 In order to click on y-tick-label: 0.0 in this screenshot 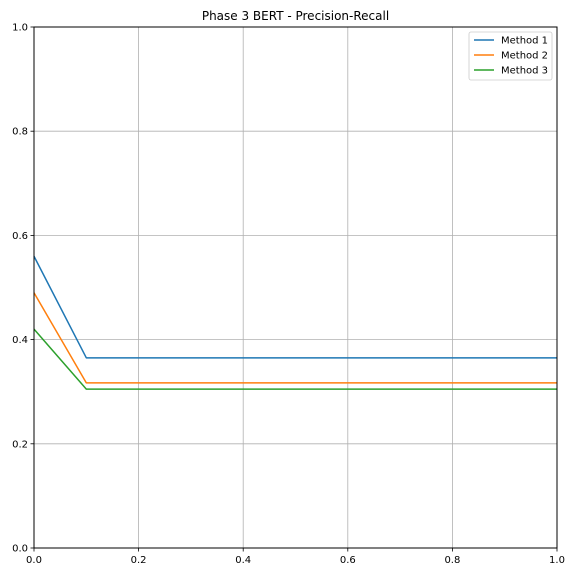, I will do `click(20, 549)`.